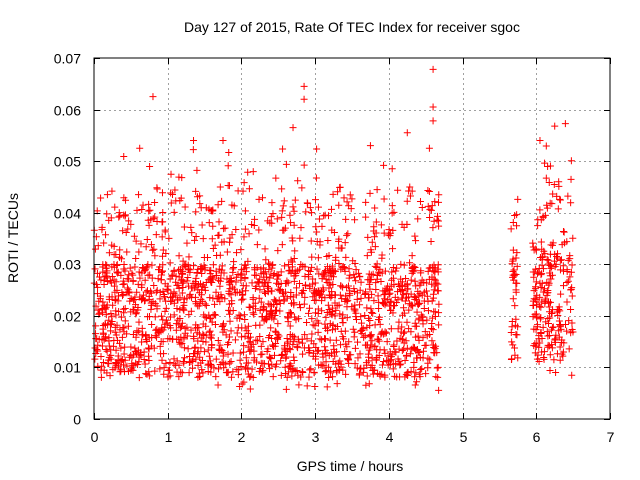  I want to click on x-tick-label: 0, so click(95, 437).